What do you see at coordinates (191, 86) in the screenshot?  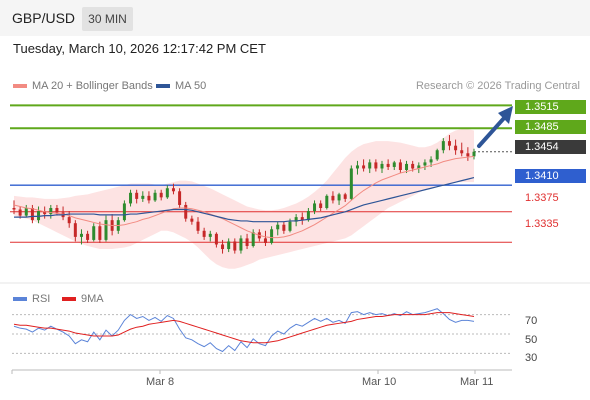 I see `legend-ma50-label: MA 50` at bounding box center [191, 86].